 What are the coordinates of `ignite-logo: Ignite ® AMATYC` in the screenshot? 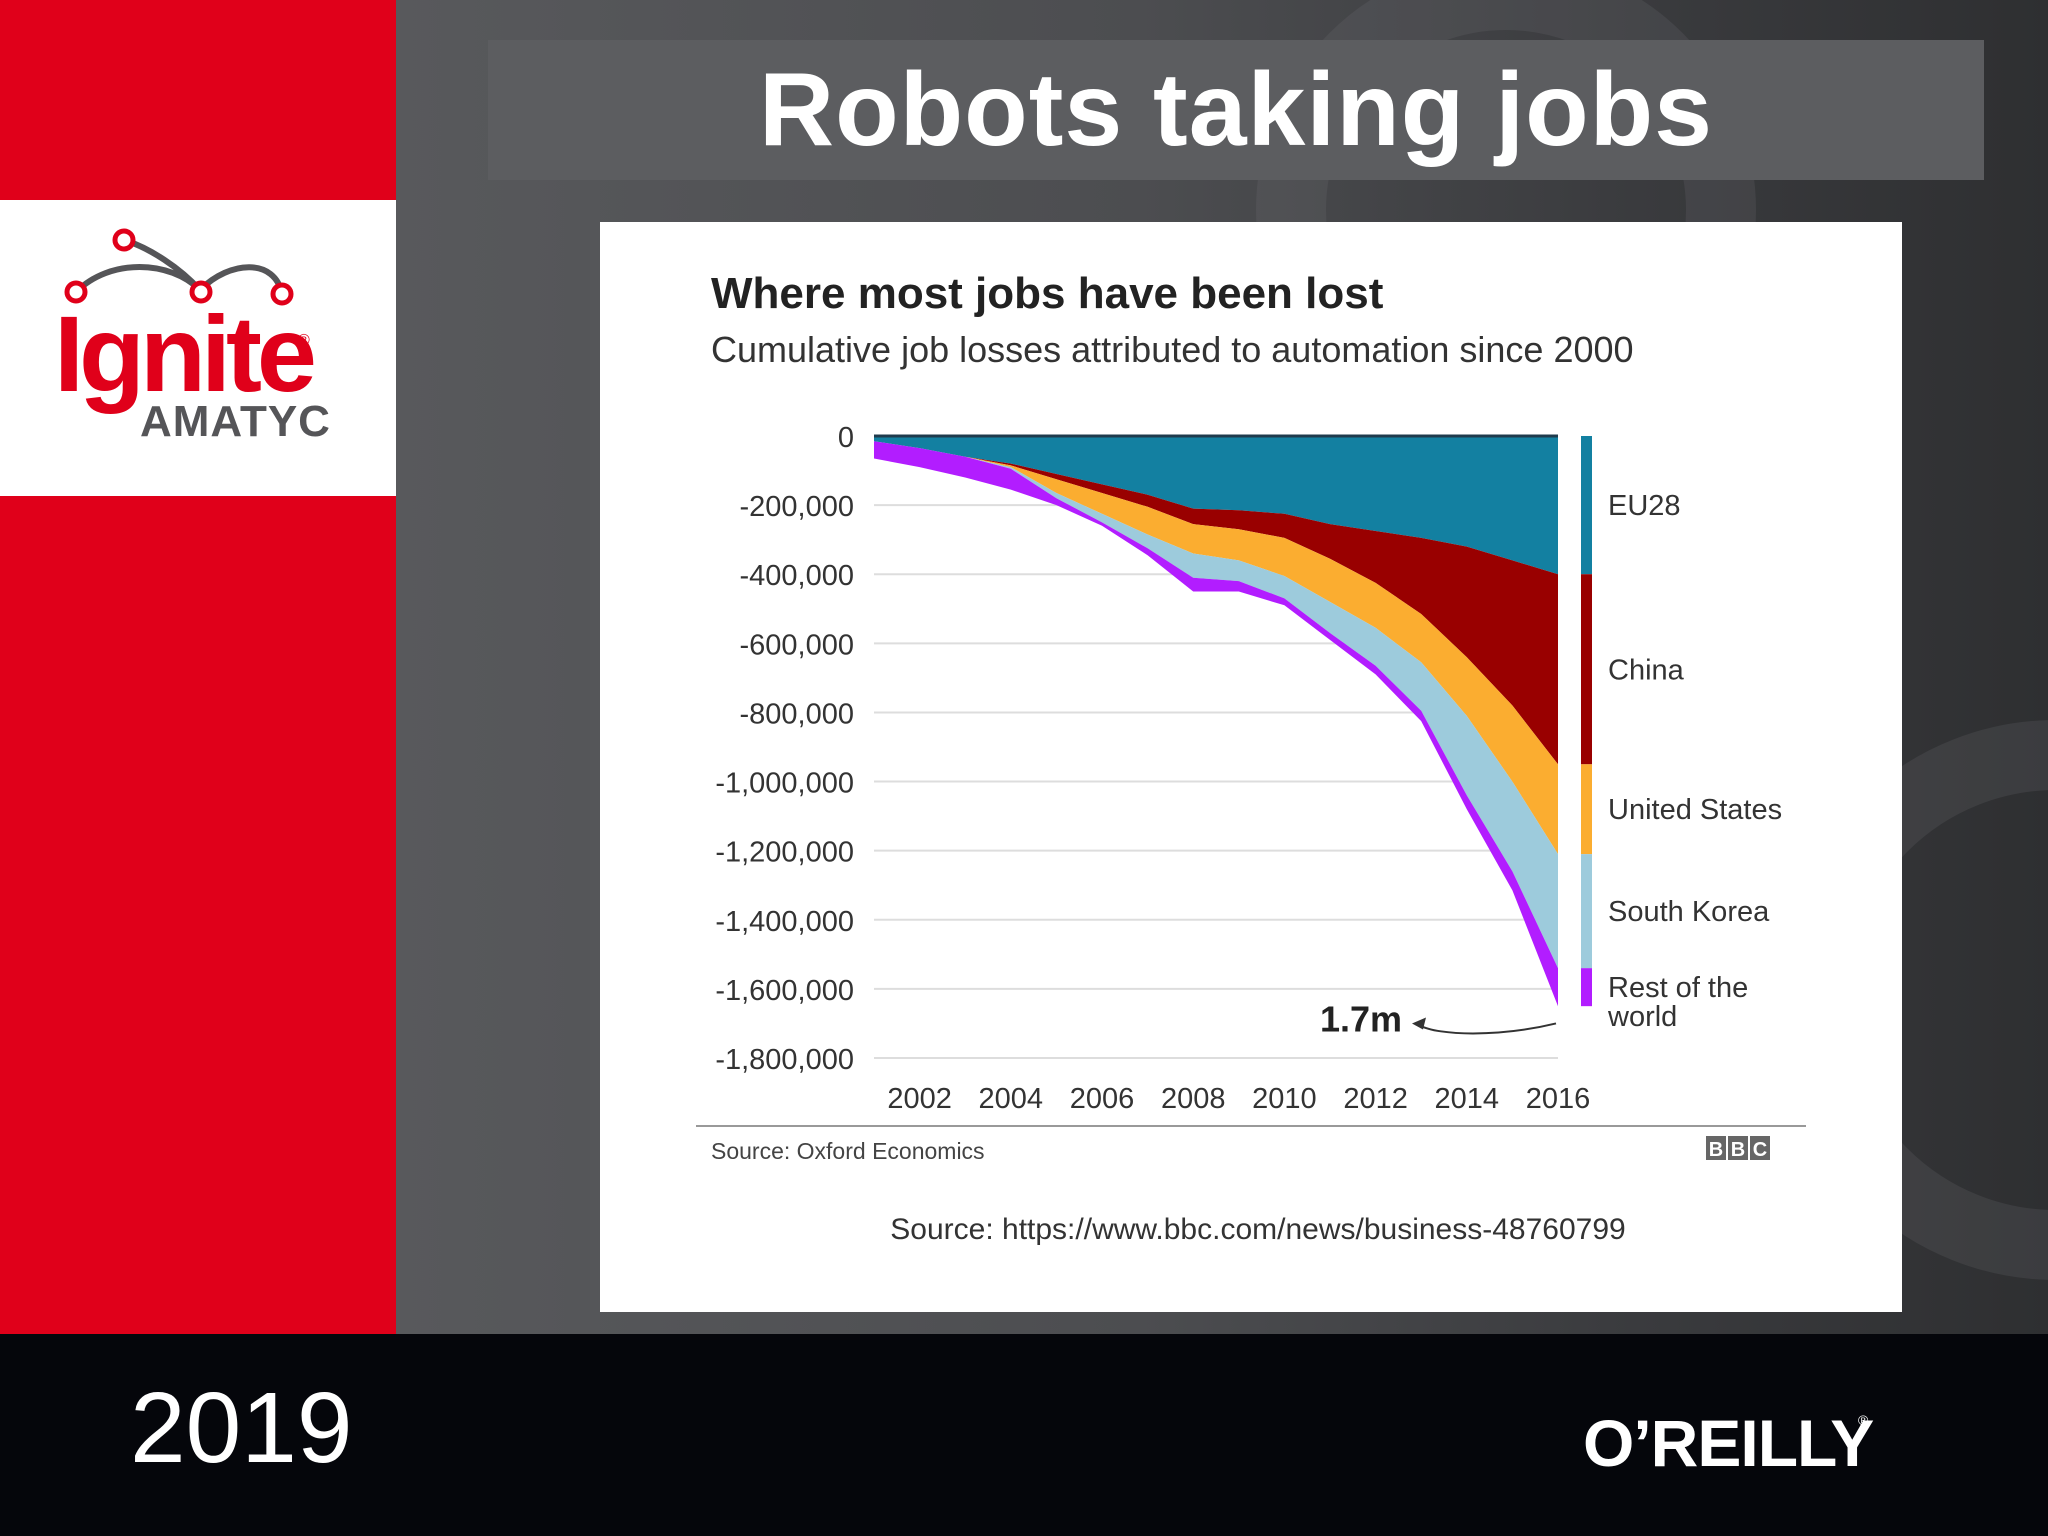 It's located at (198, 348).